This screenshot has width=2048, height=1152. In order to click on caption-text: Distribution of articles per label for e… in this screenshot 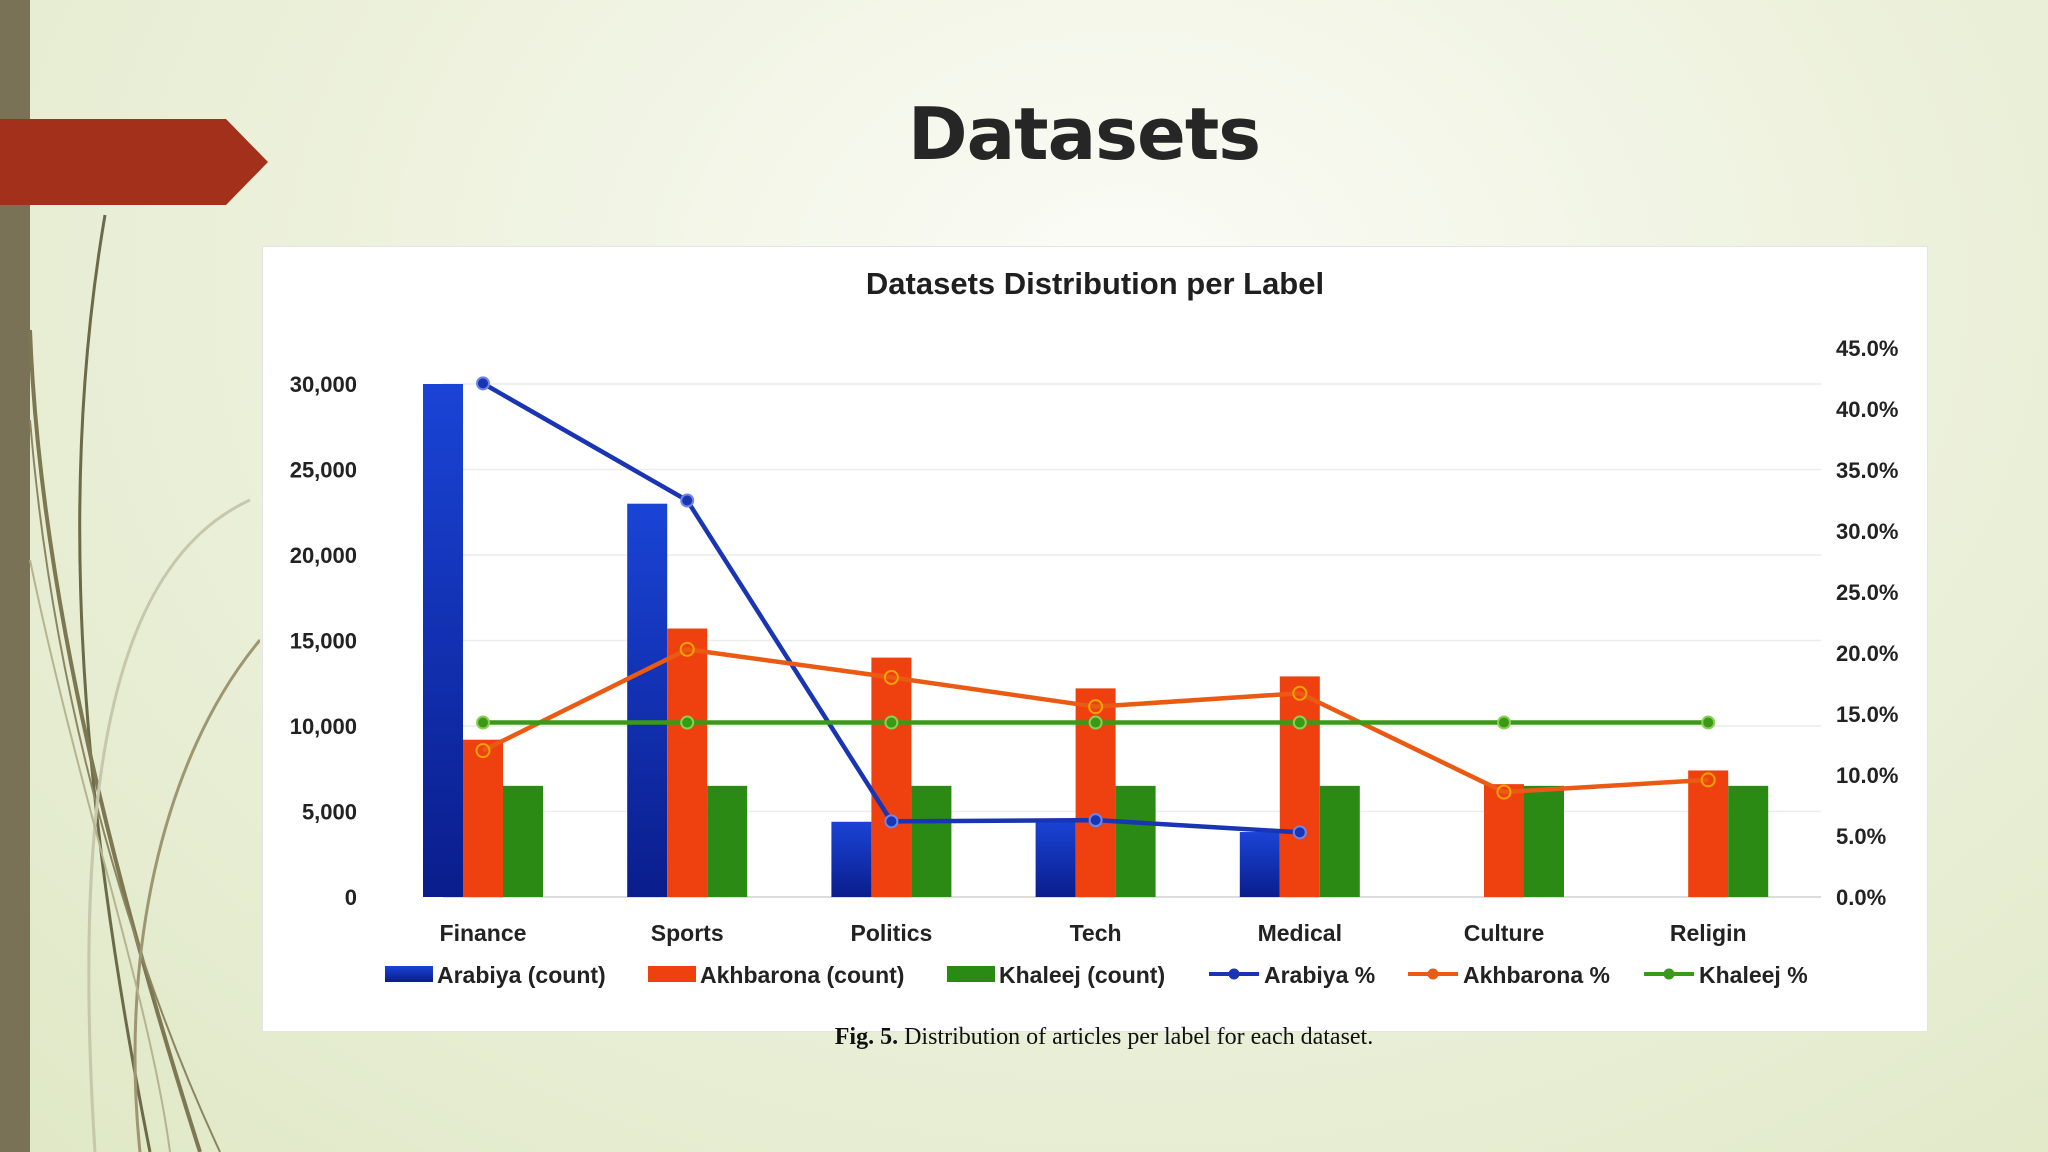, I will do `click(1139, 1037)`.